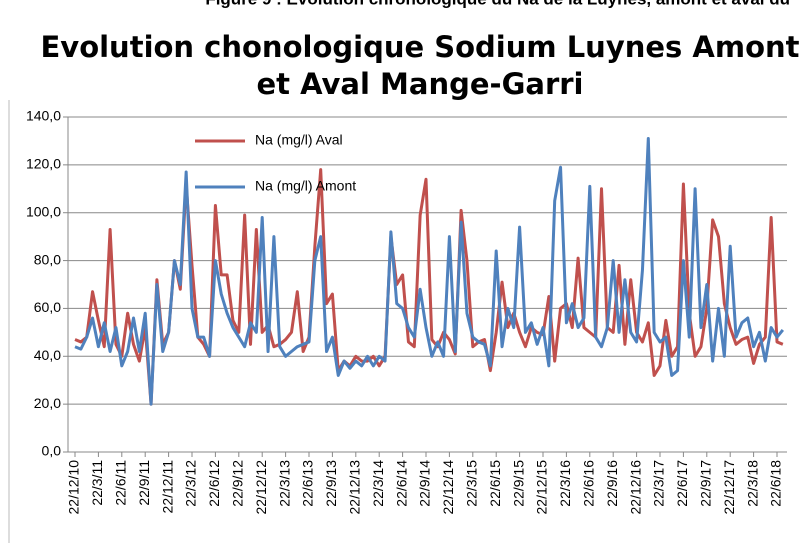 Image resolution: width=800 pixels, height=543 pixels. What do you see at coordinates (448, 487) in the screenshot?
I see `x-tick-label: 22/12/14` at bounding box center [448, 487].